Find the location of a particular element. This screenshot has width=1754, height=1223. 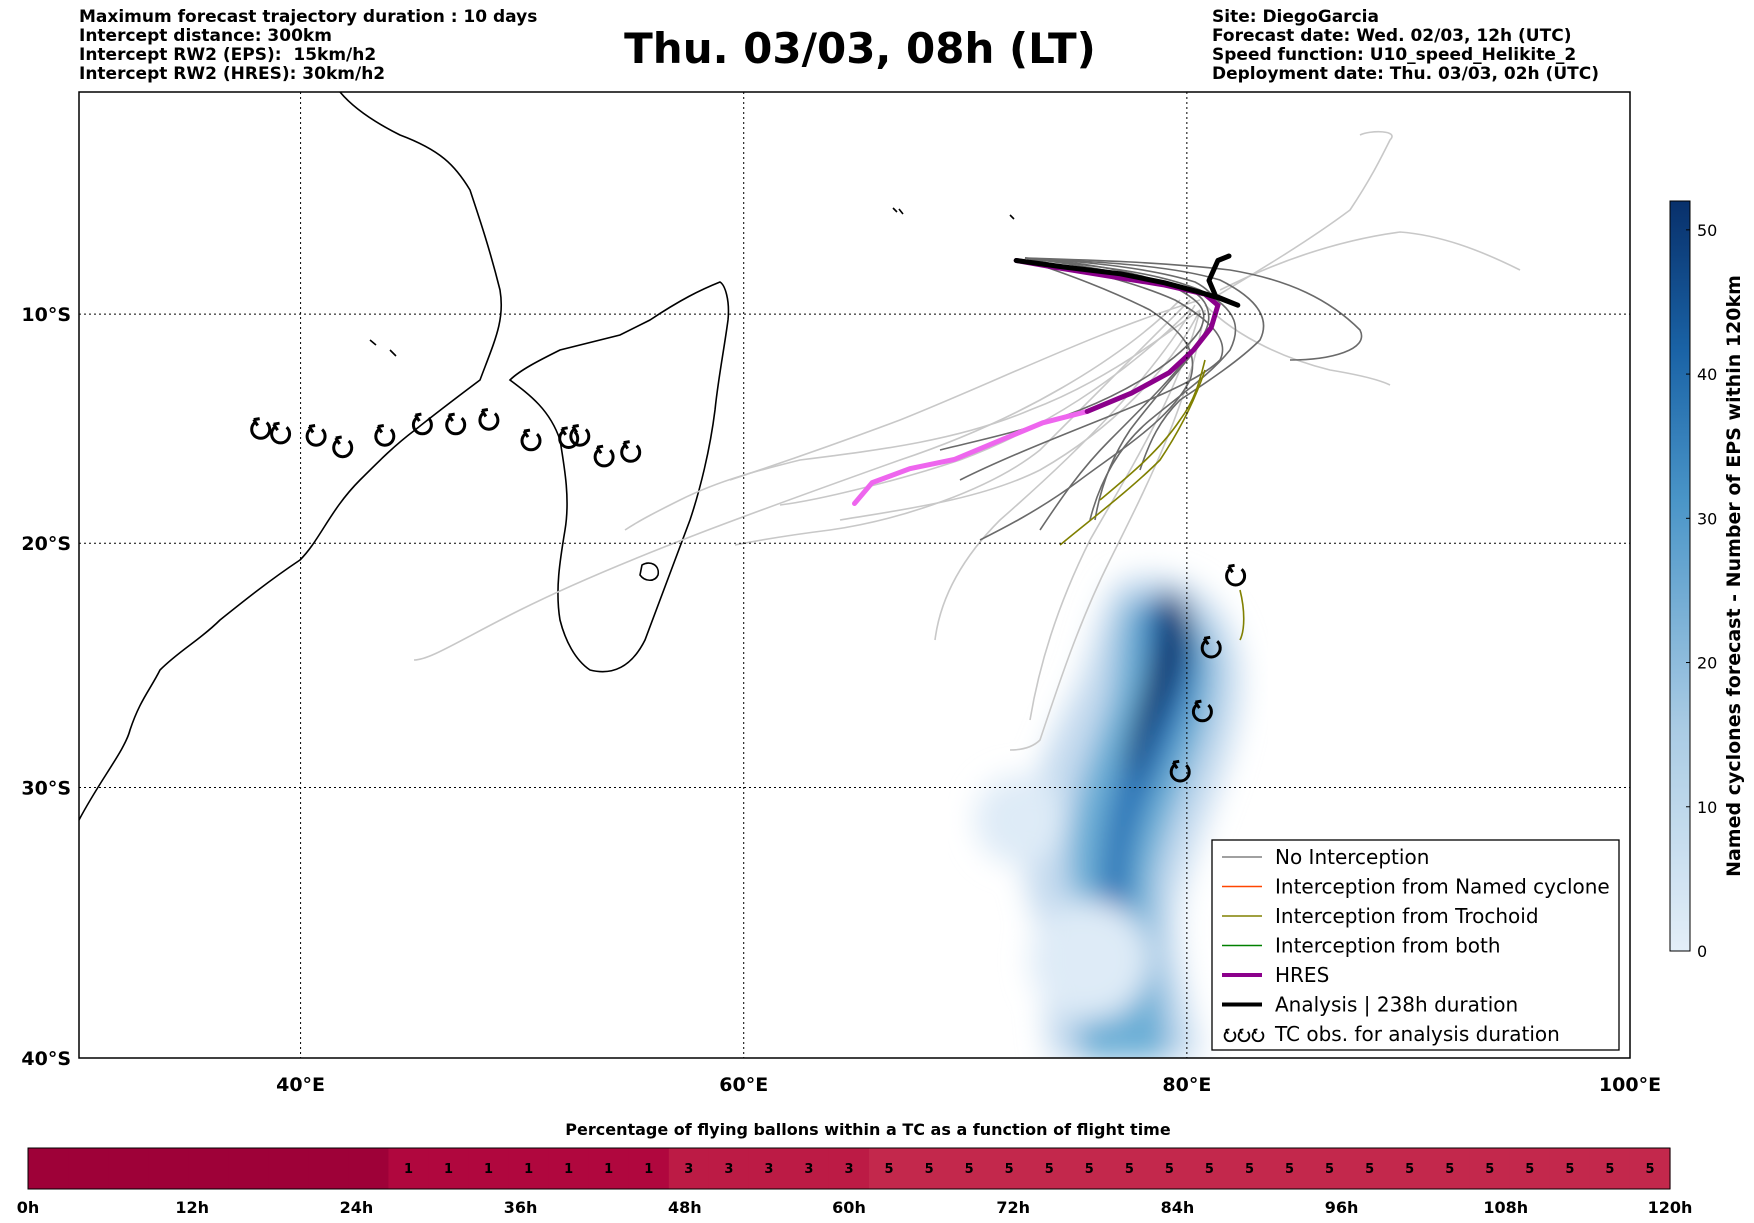

ensemble-tracks-late is located at coordinates (1151, 399).